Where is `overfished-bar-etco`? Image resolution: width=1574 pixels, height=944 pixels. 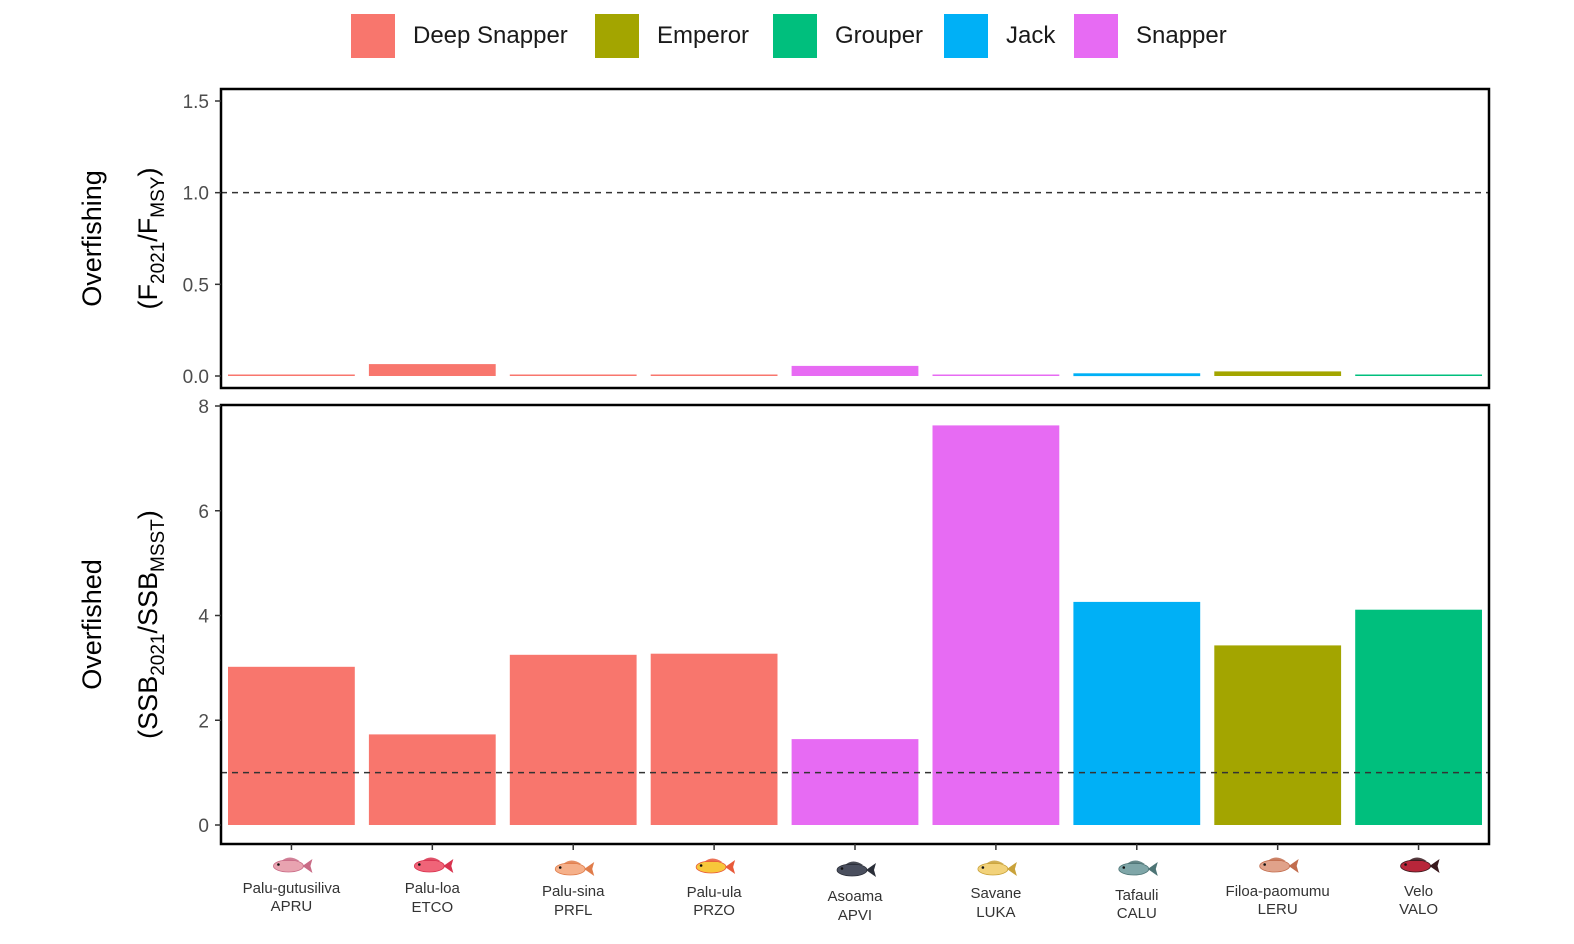
overfished-bar-etco is located at coordinates (432, 779).